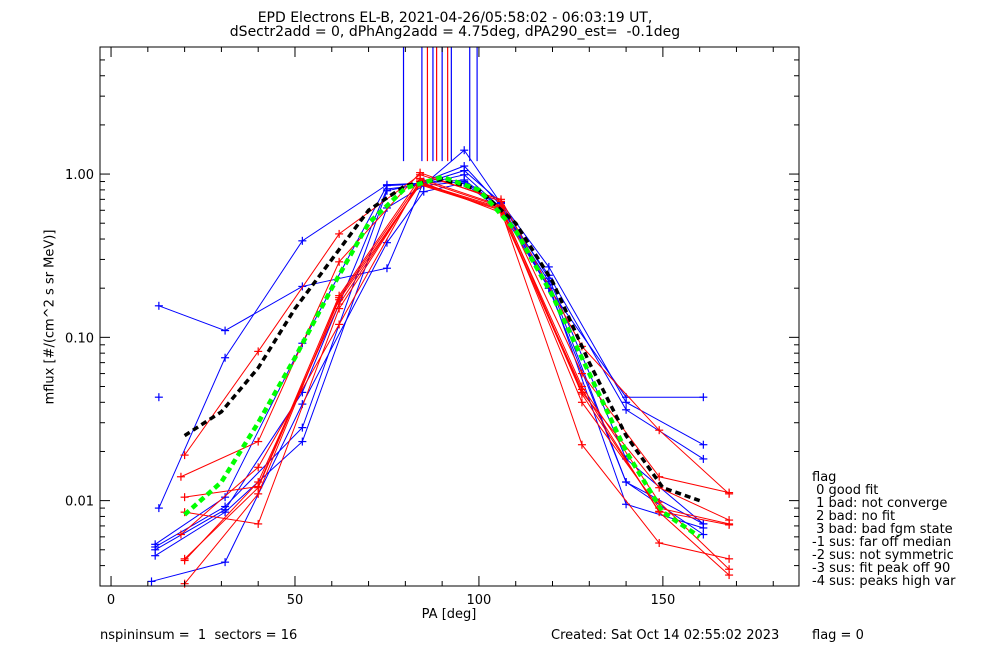 This screenshot has width=1000, height=650. I want to click on legend-title: flag, so click(824, 477).